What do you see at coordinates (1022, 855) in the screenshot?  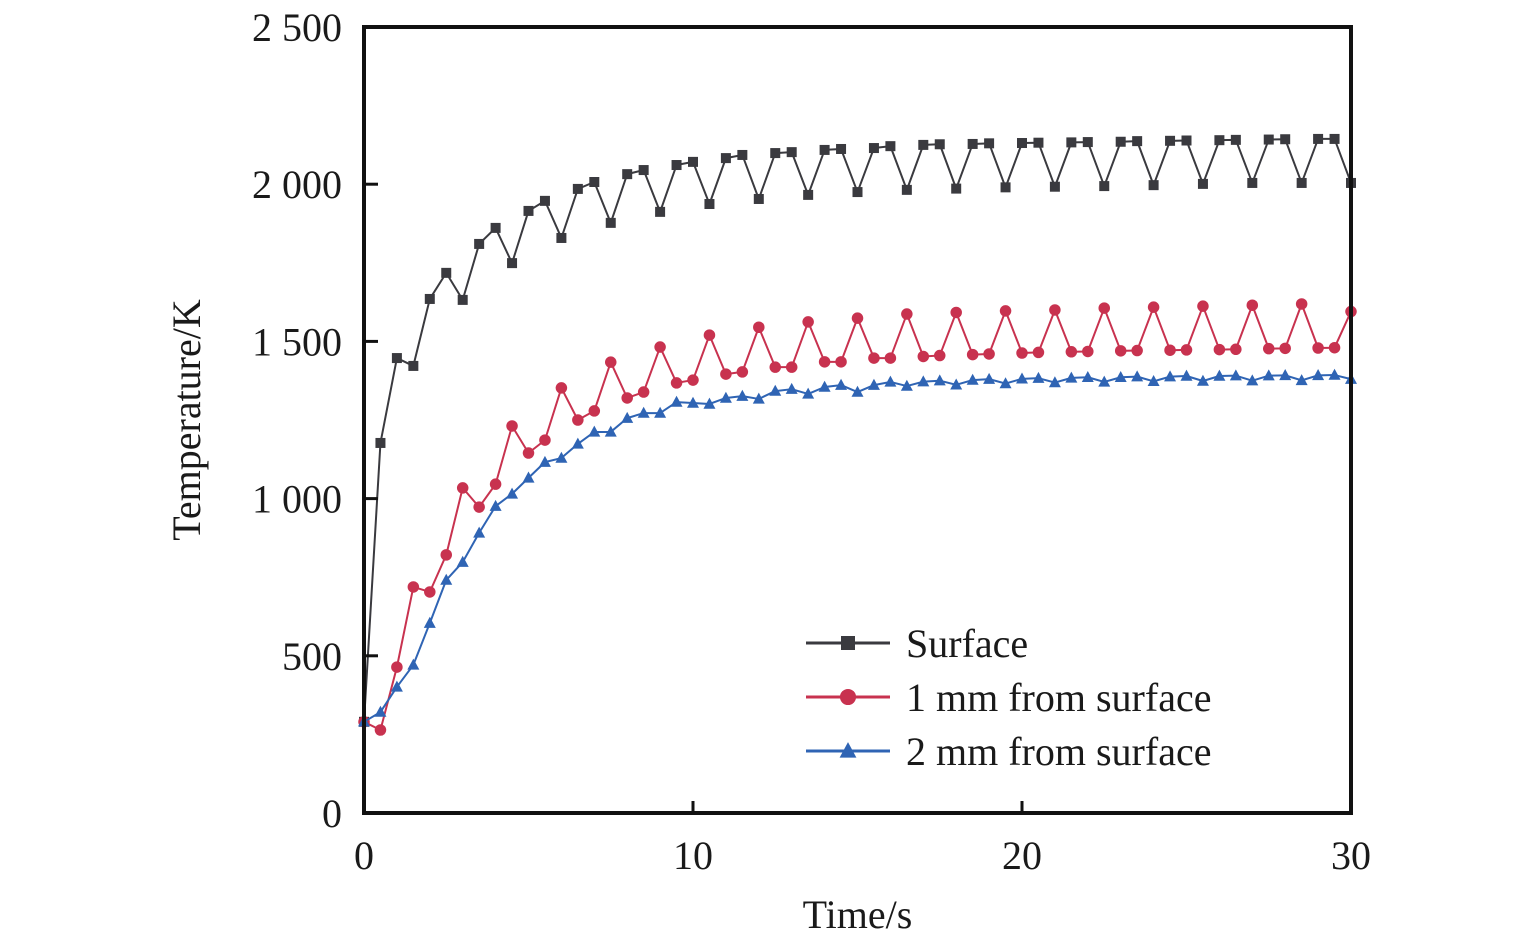 I see `x-tick-label: 20` at bounding box center [1022, 855].